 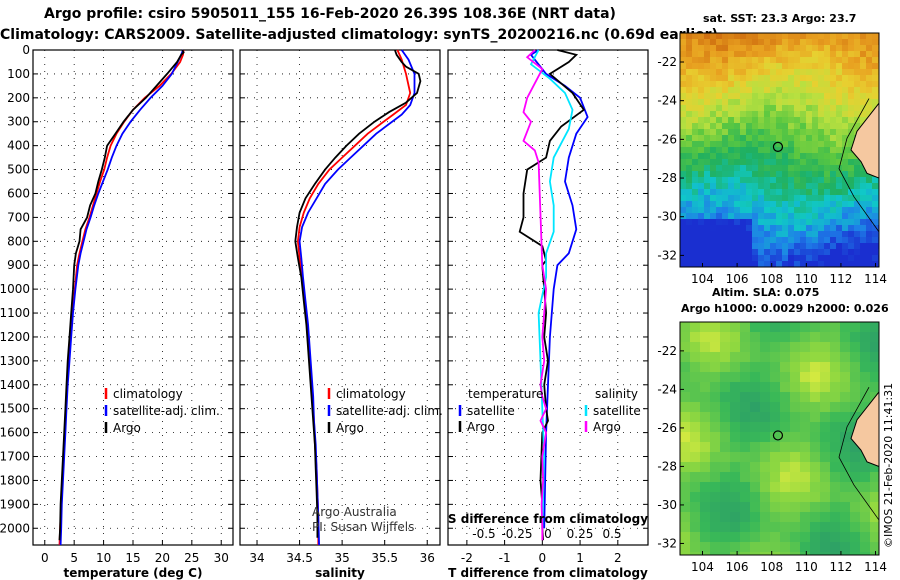 What do you see at coordinates (667, 217) in the screenshot?
I see `sst-map-y-tick-label: -30` at bounding box center [667, 217].